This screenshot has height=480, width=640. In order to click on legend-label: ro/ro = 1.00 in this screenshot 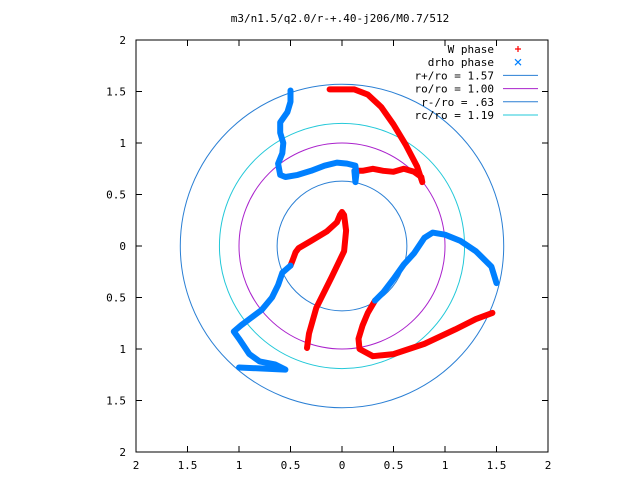, I will do `click(454, 89)`.